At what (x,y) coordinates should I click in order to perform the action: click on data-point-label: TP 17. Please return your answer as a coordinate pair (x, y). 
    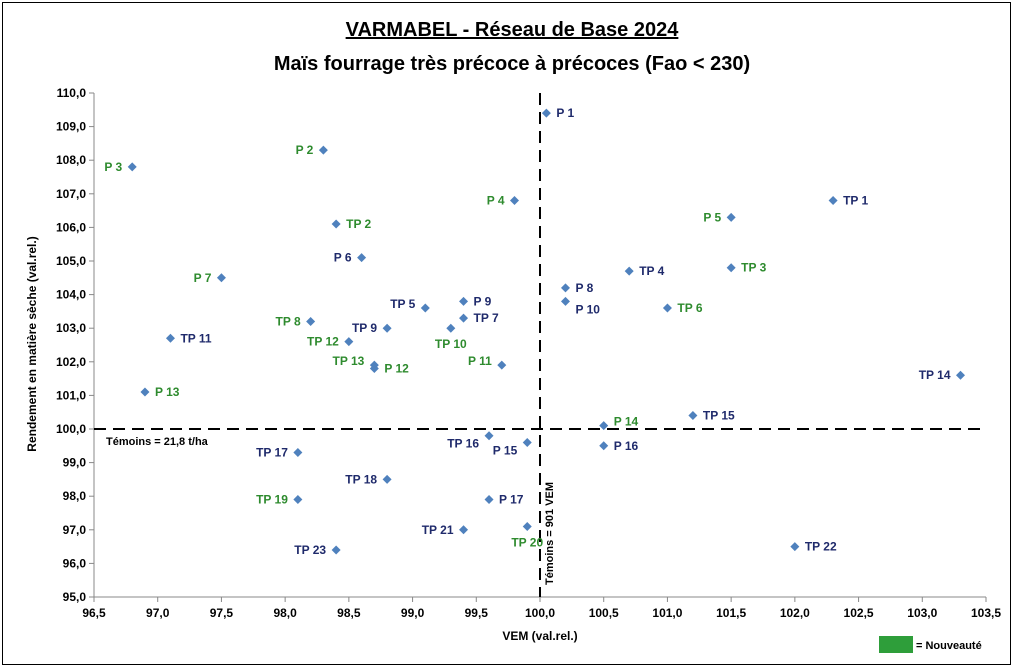
    Looking at the image, I should click on (272, 453).